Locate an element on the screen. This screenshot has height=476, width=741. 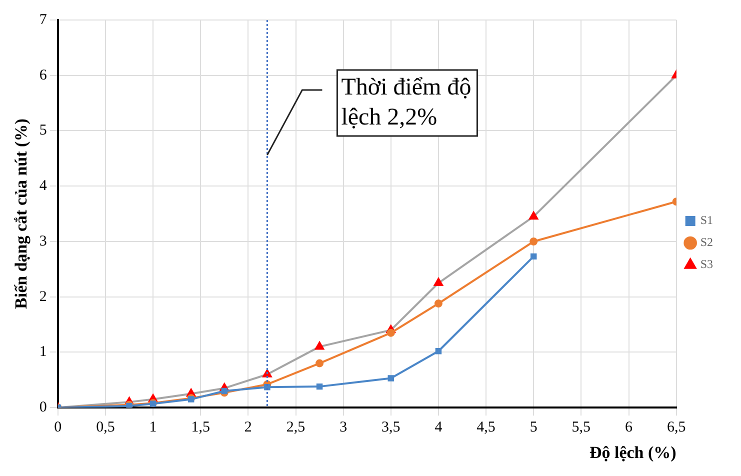
y-tick-label: 3 is located at coordinates (43, 241).